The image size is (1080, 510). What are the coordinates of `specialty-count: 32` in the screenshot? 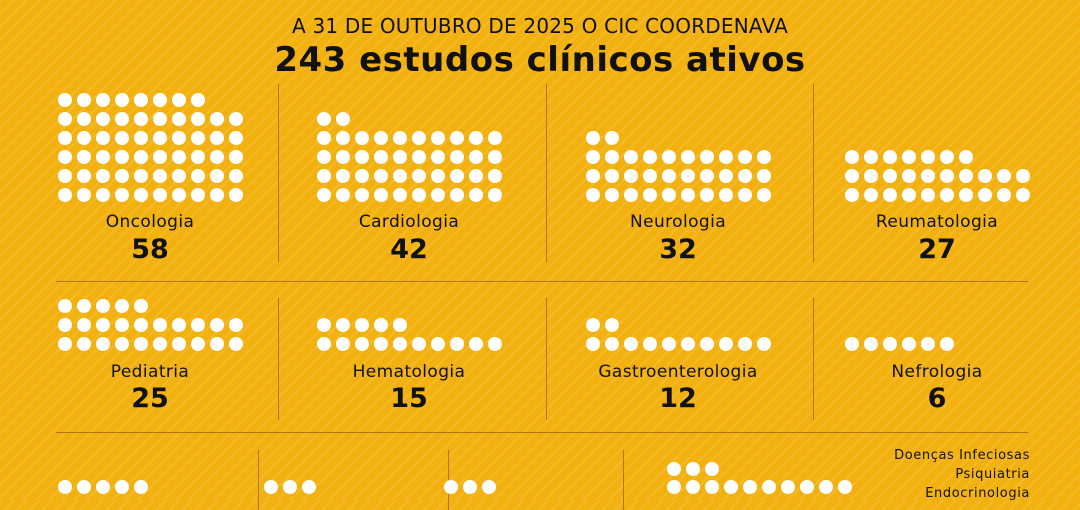 It's located at (678, 249).